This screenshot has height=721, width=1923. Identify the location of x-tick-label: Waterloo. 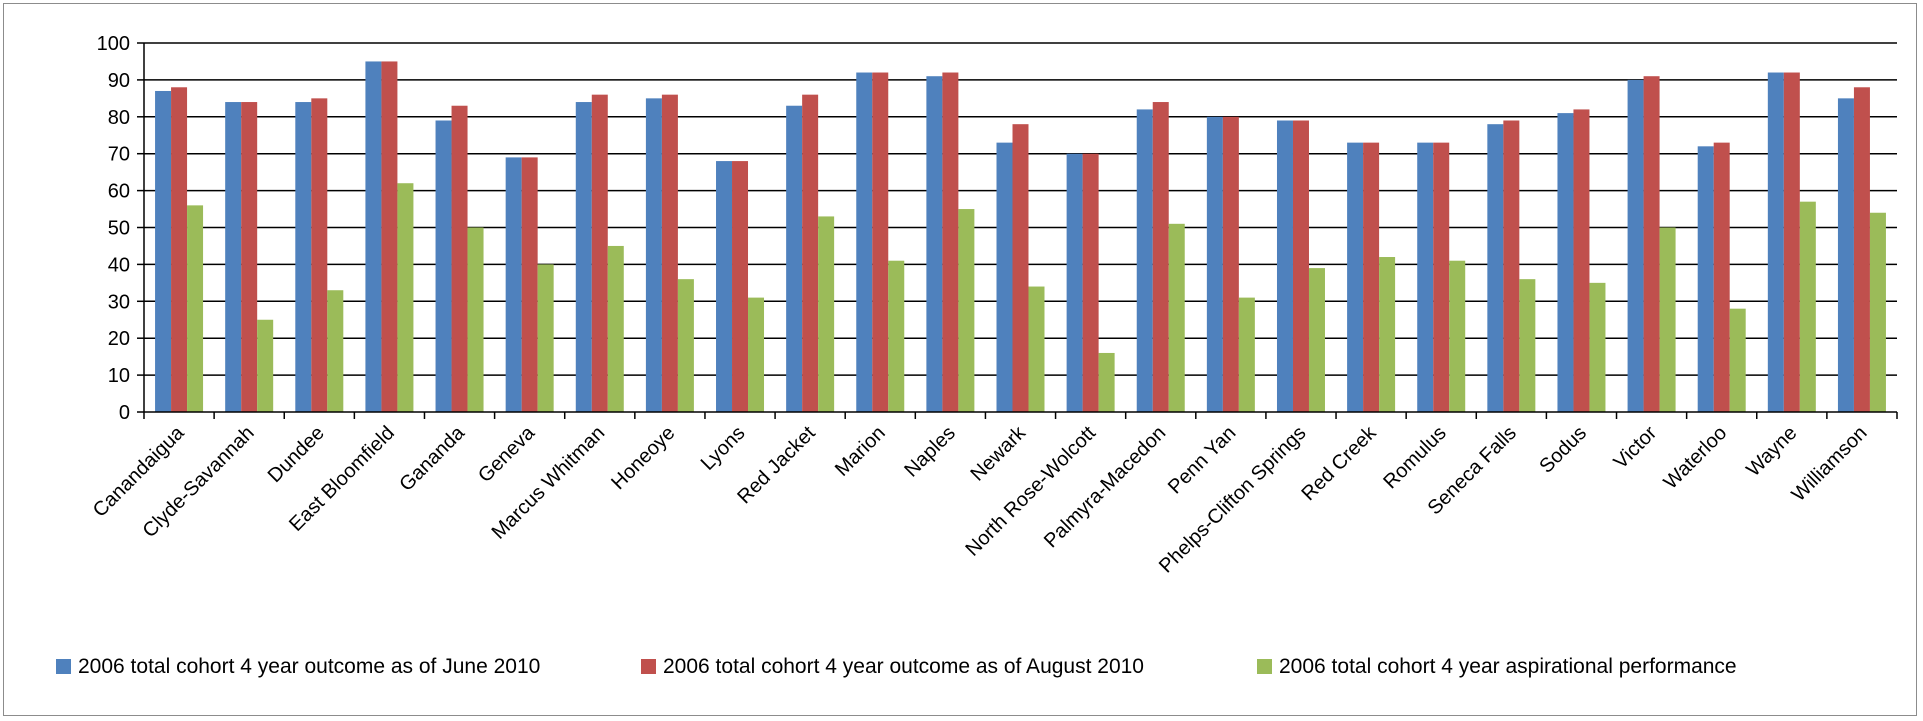
(1696, 458).